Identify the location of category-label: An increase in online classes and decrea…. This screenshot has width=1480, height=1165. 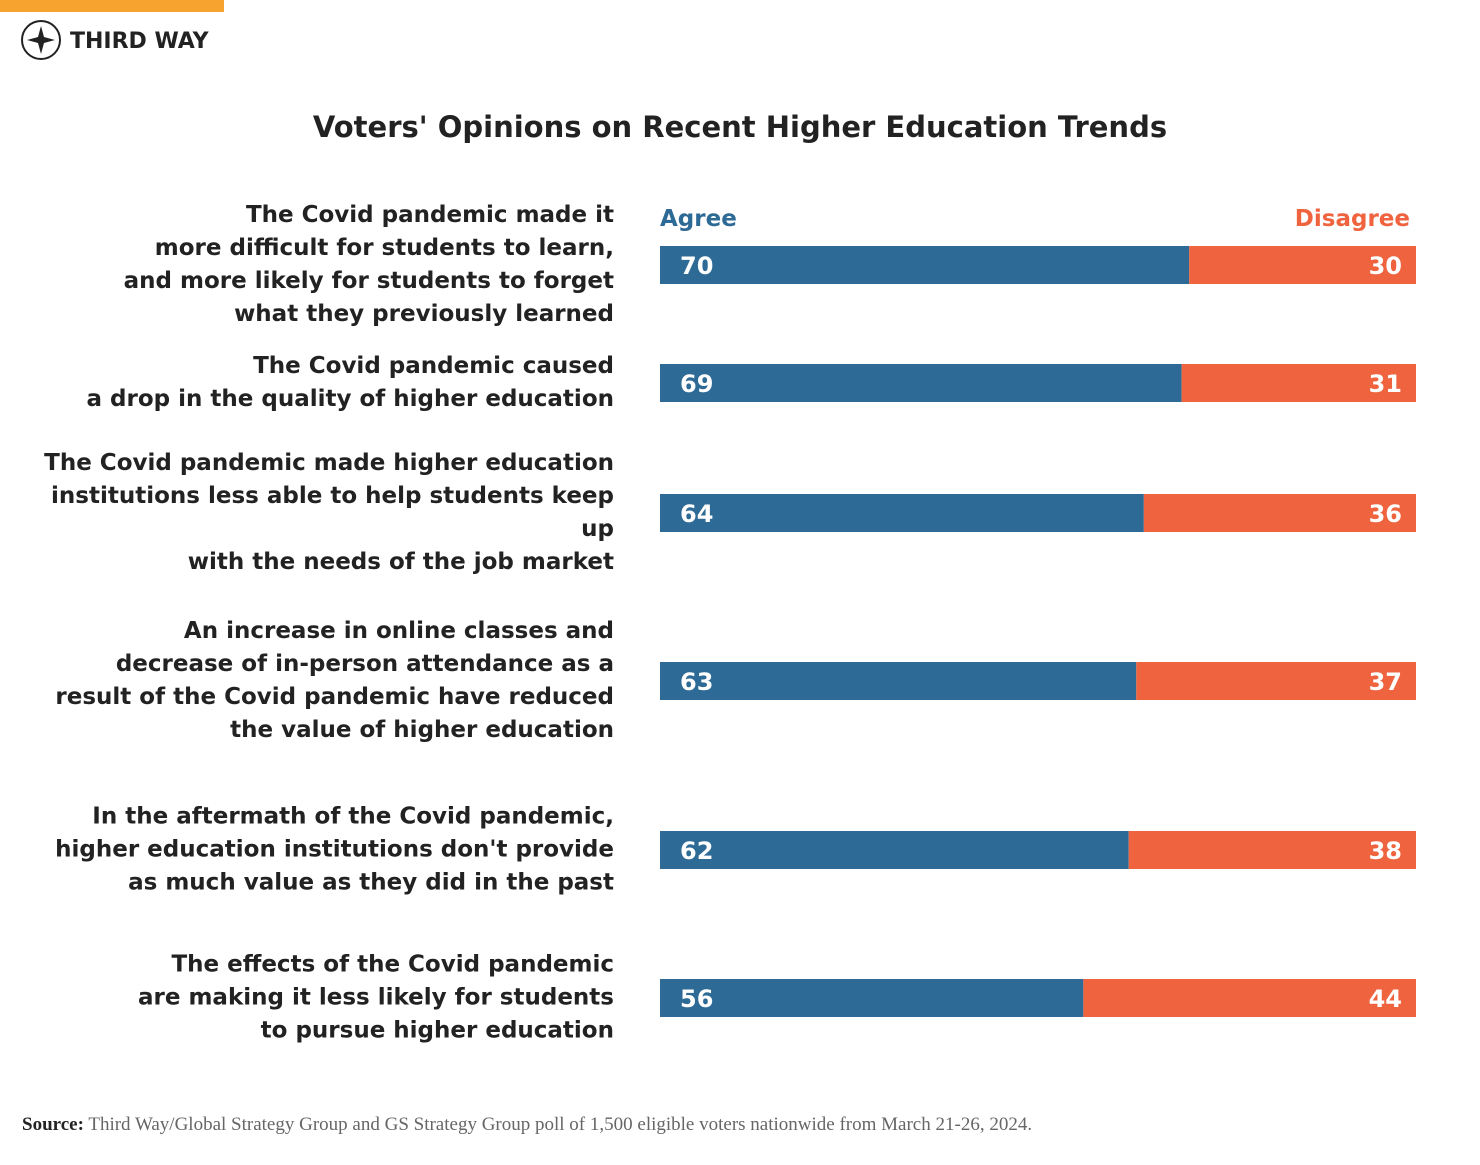
(334, 680).